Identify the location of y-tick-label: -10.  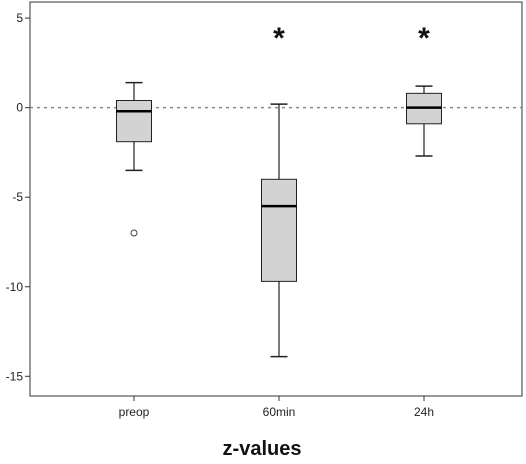
(15, 287).